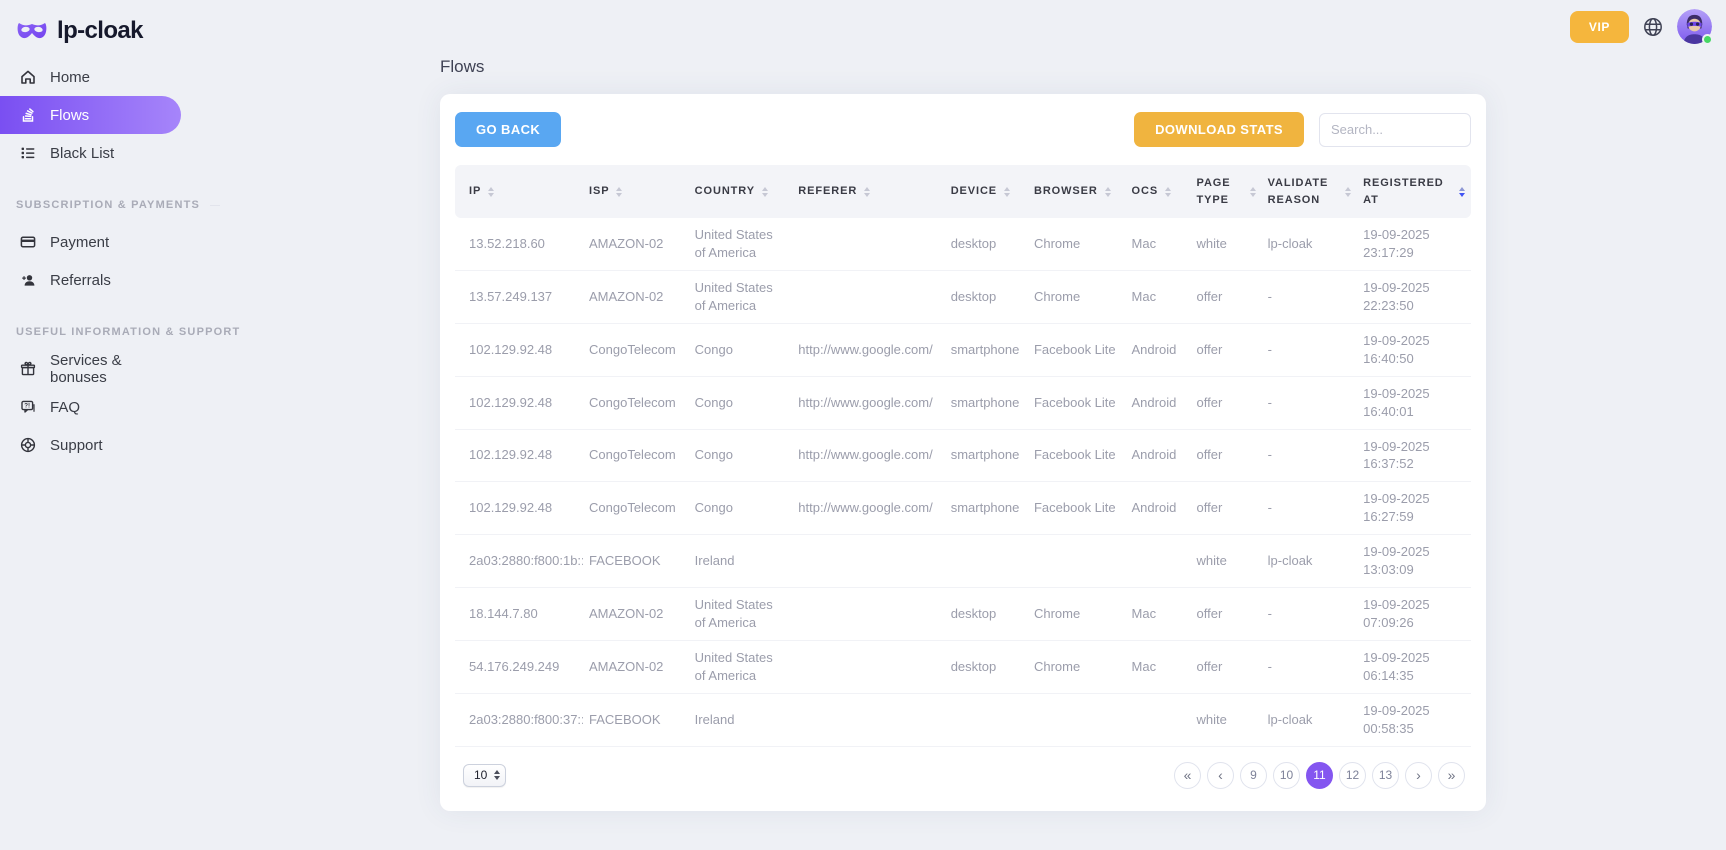 Image resolution: width=1726 pixels, height=850 pixels. I want to click on column-header-page-type: PAGE TYPE, so click(1226, 191).